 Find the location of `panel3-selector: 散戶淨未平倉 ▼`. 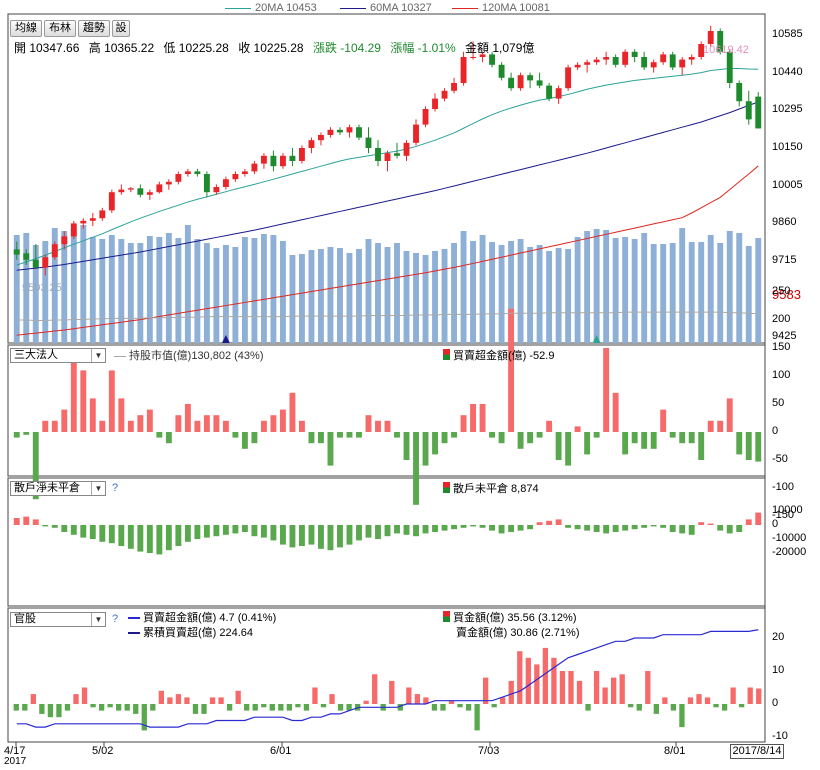

panel3-selector: 散戶淨未平倉 ▼ is located at coordinates (58, 488).